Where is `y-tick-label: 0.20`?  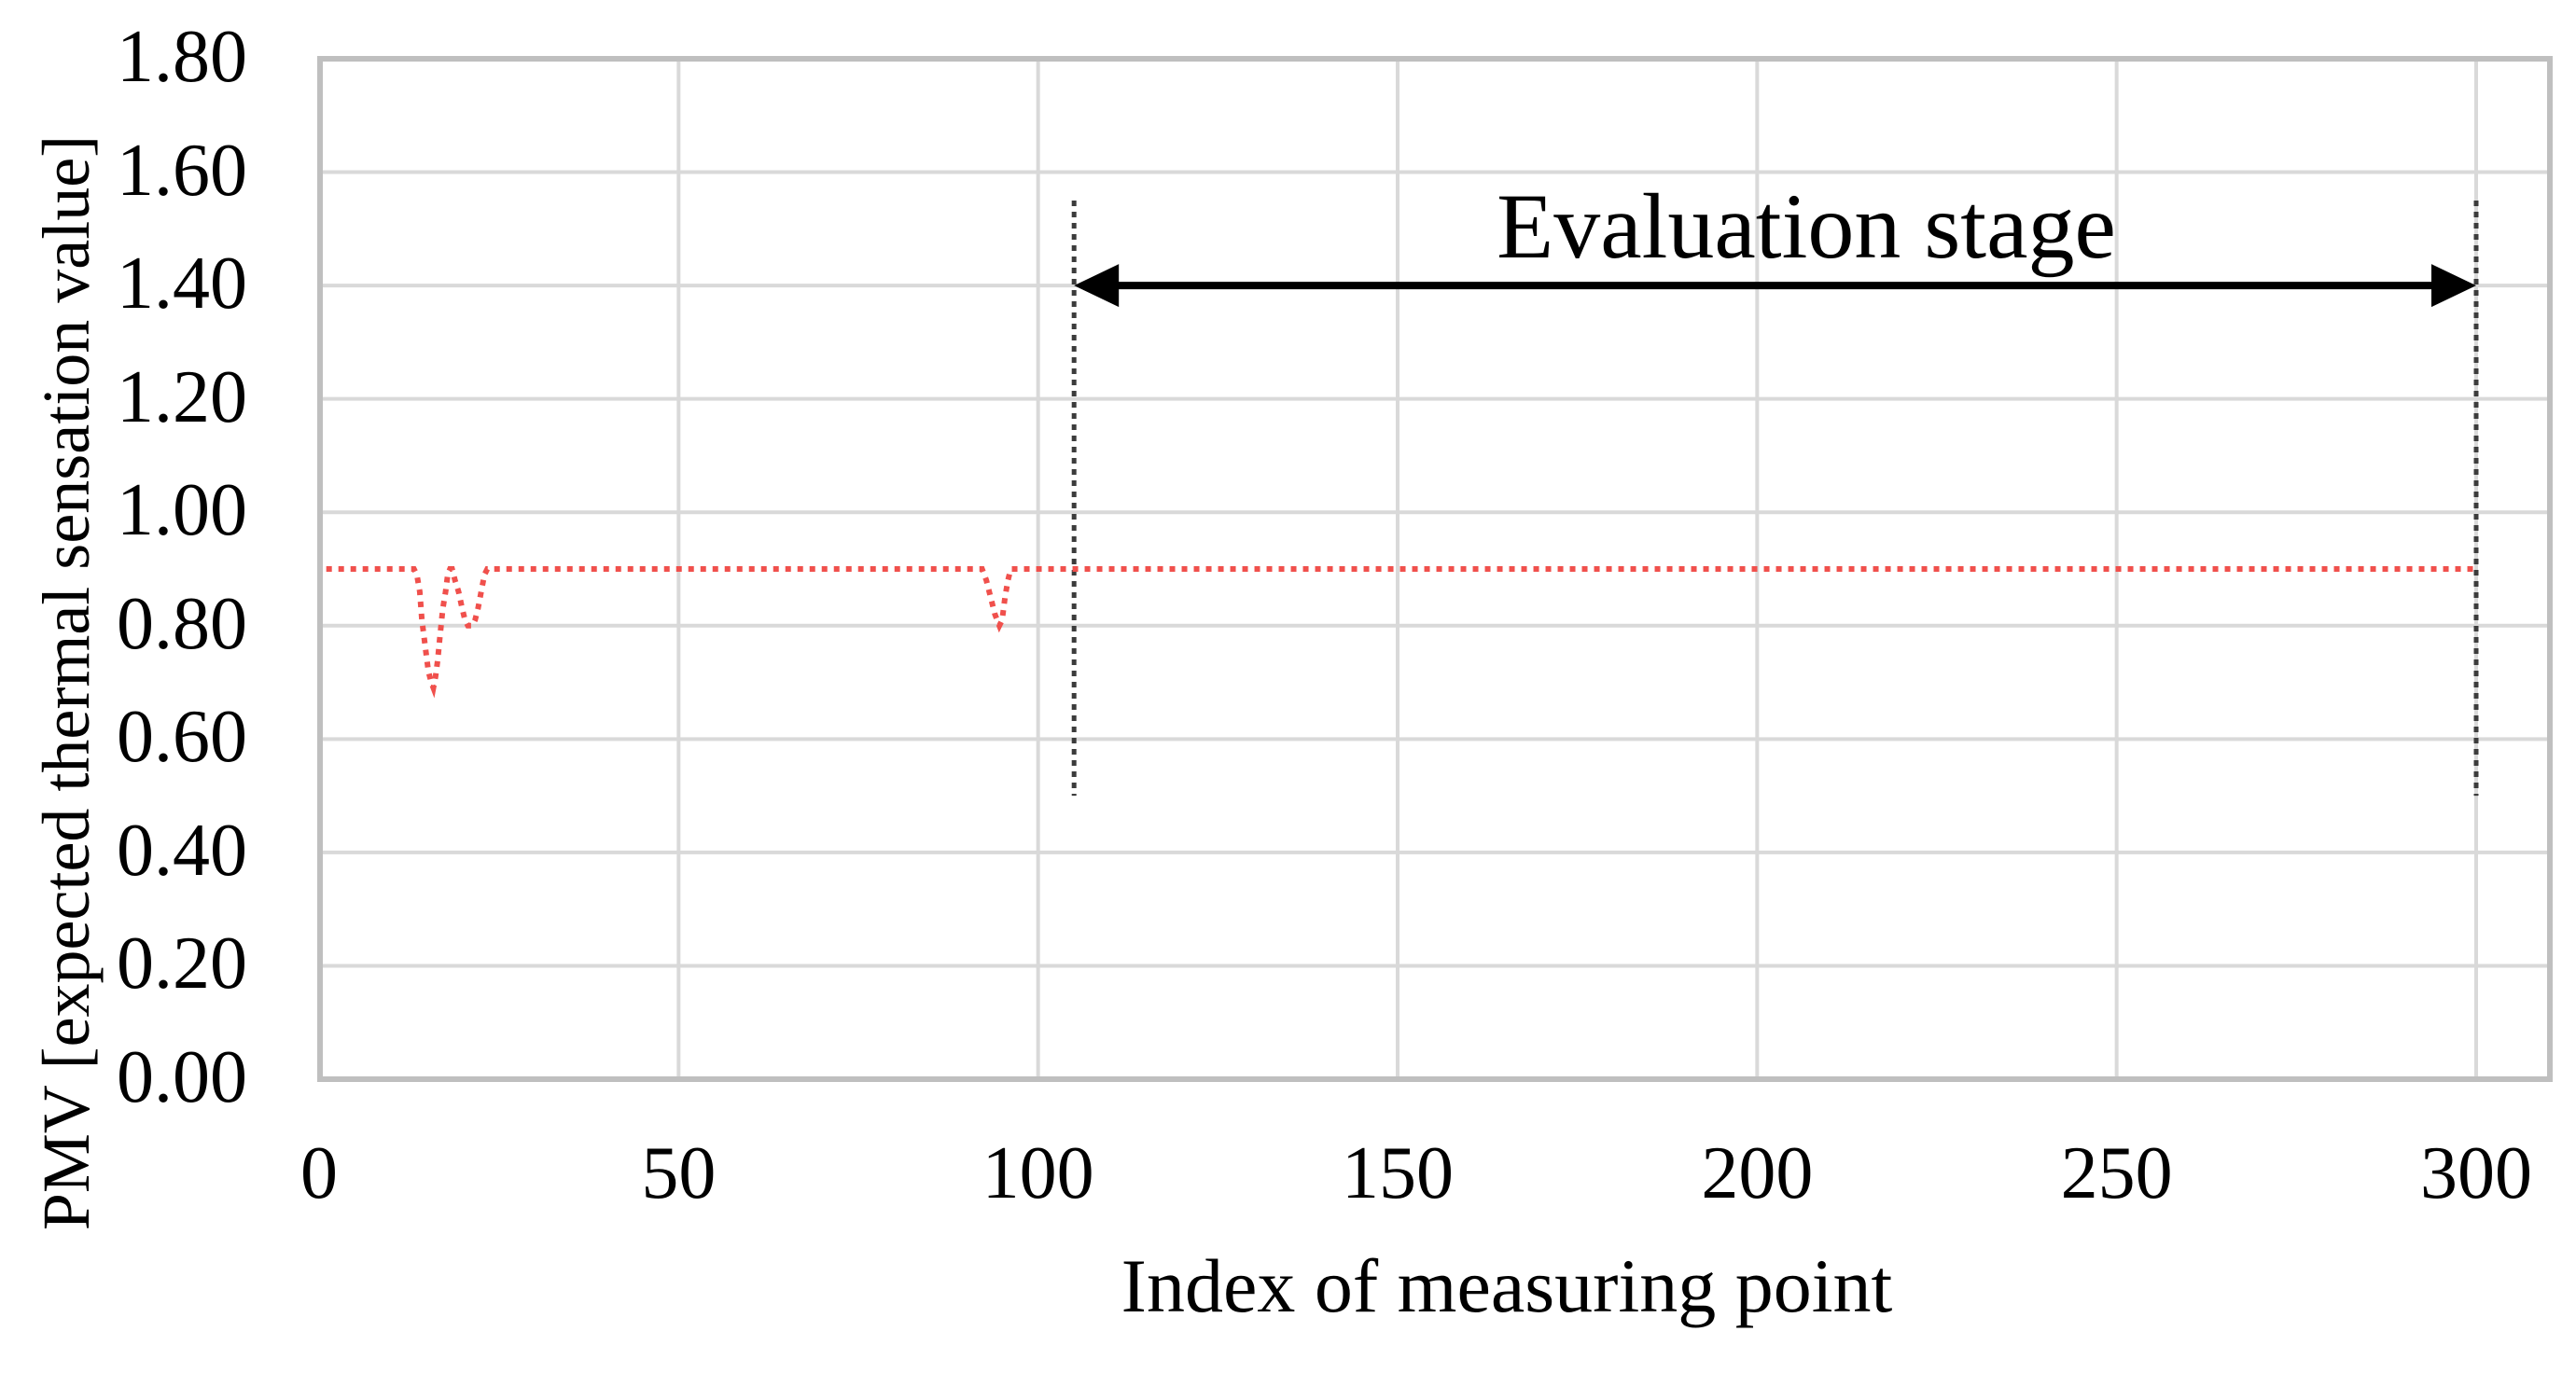
y-tick-label: 0.20 is located at coordinates (182, 963).